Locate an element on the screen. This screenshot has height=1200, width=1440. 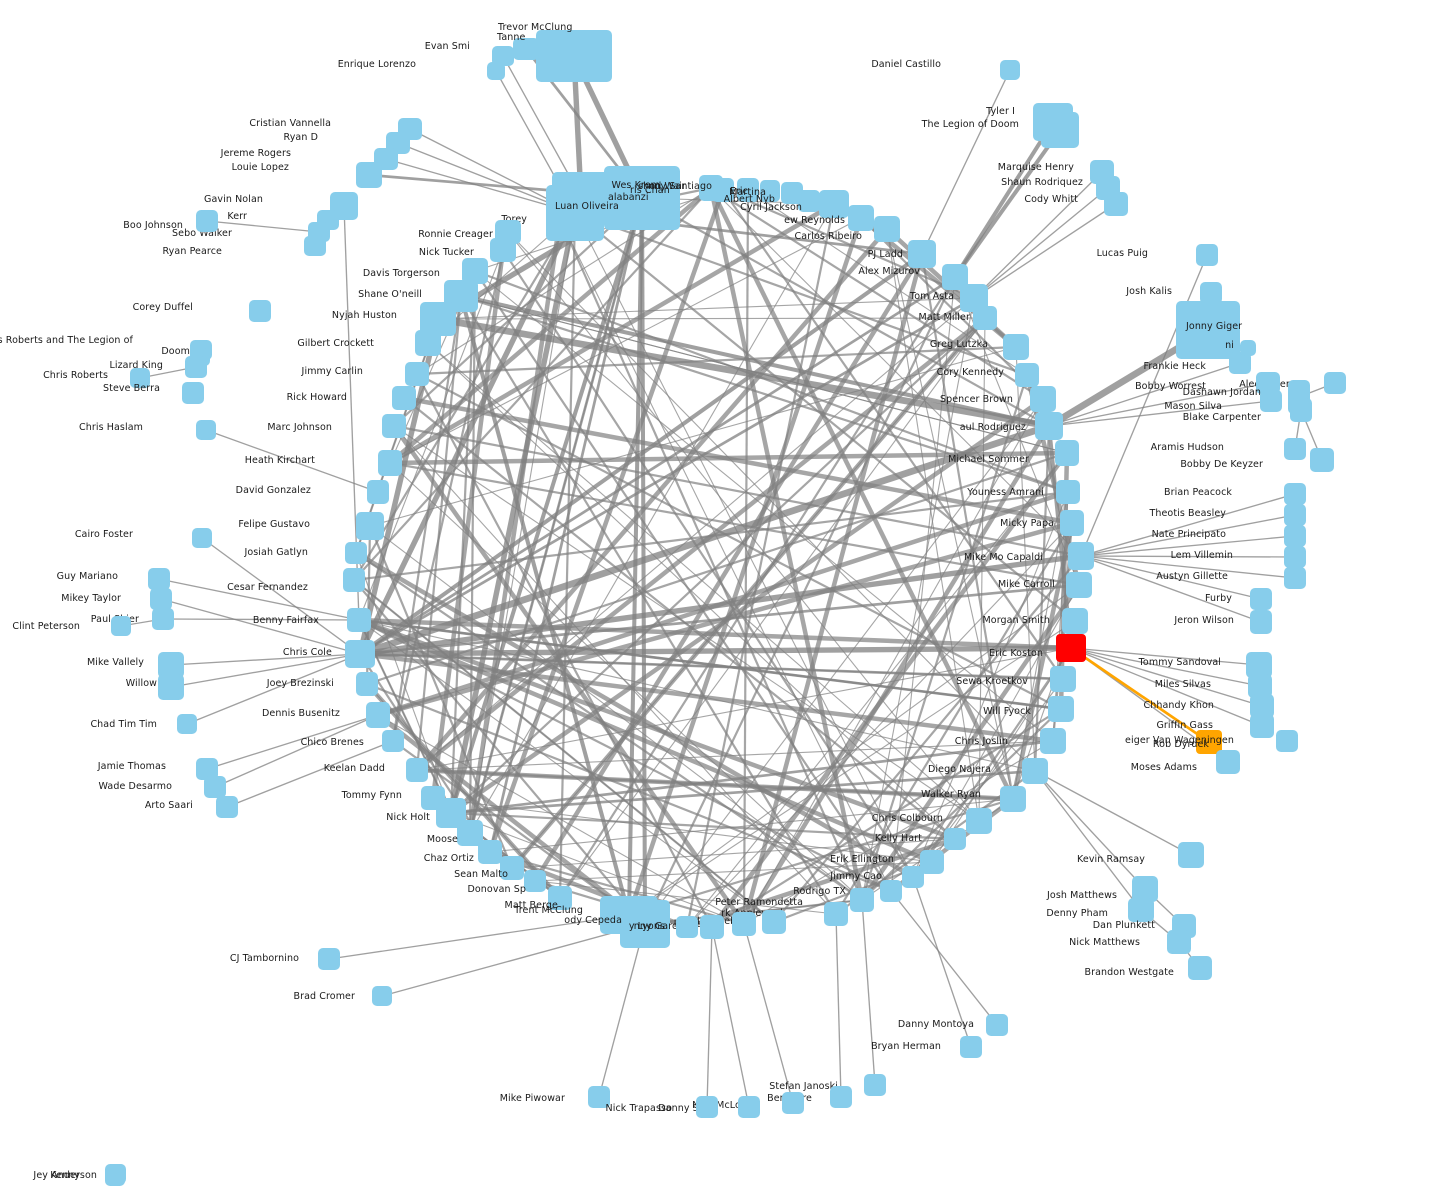
graph-node-brad-cromer is located at coordinates (382, 996).